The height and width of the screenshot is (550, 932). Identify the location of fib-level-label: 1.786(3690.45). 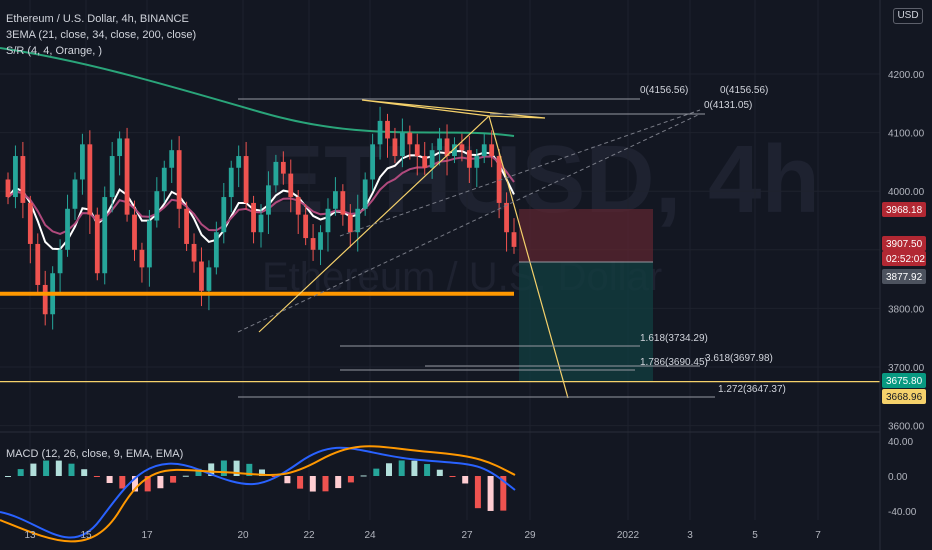
(674, 362).